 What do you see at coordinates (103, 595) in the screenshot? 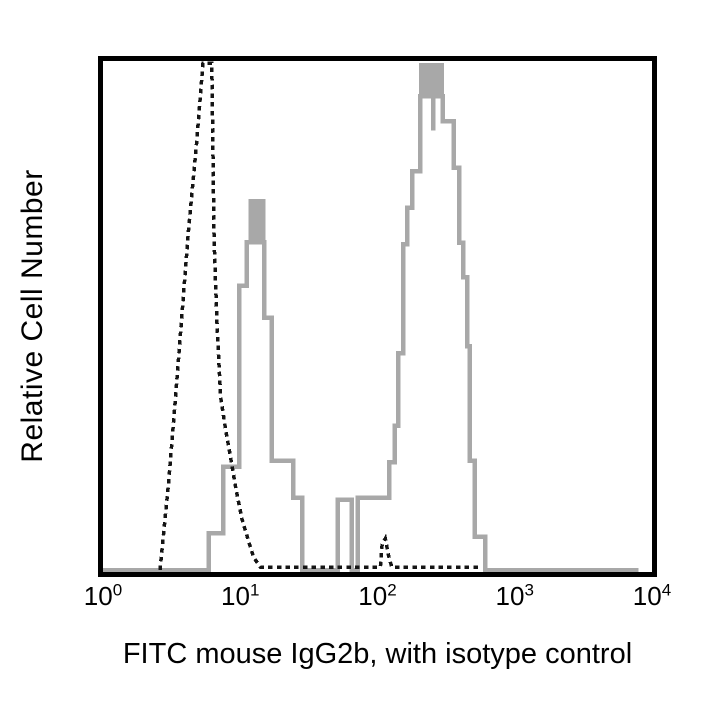
I see `x-tick-label-10e0: 10⁰` at bounding box center [103, 595].